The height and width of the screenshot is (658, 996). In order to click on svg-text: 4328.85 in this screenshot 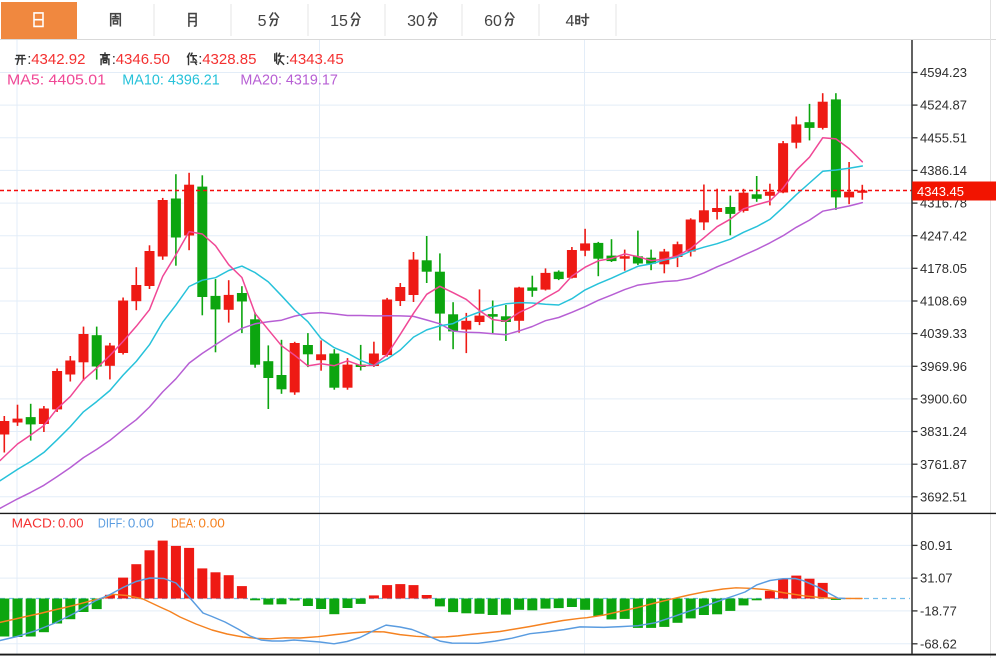, I will do `click(229, 59)`.